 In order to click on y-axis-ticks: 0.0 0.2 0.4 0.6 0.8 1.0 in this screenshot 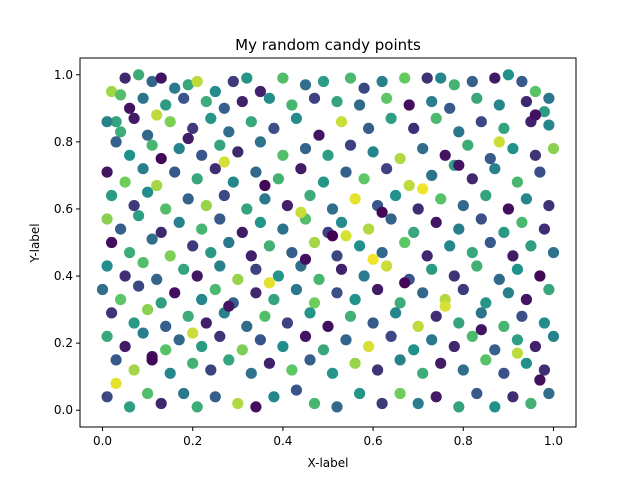, I will do `click(67, 242)`.